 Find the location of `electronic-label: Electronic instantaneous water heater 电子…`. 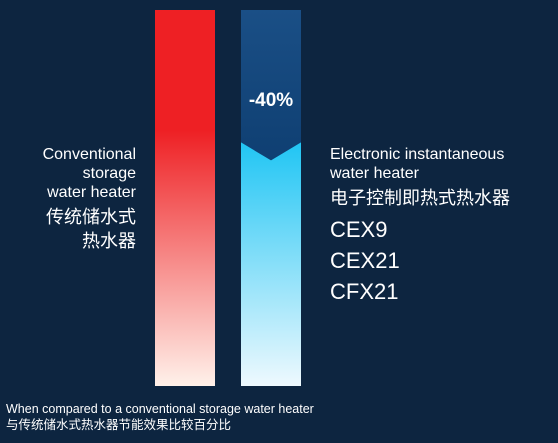

electronic-label: Electronic instantaneous water heater 电子… is located at coordinates (420, 226).